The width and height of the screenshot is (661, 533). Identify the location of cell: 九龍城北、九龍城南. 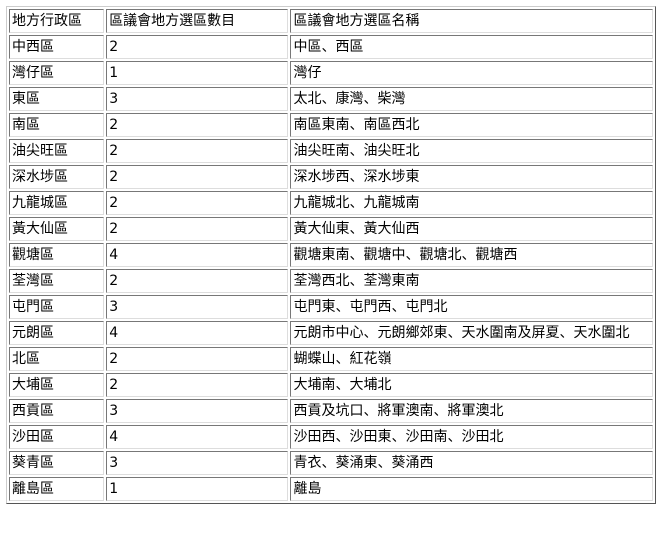
(471, 203).